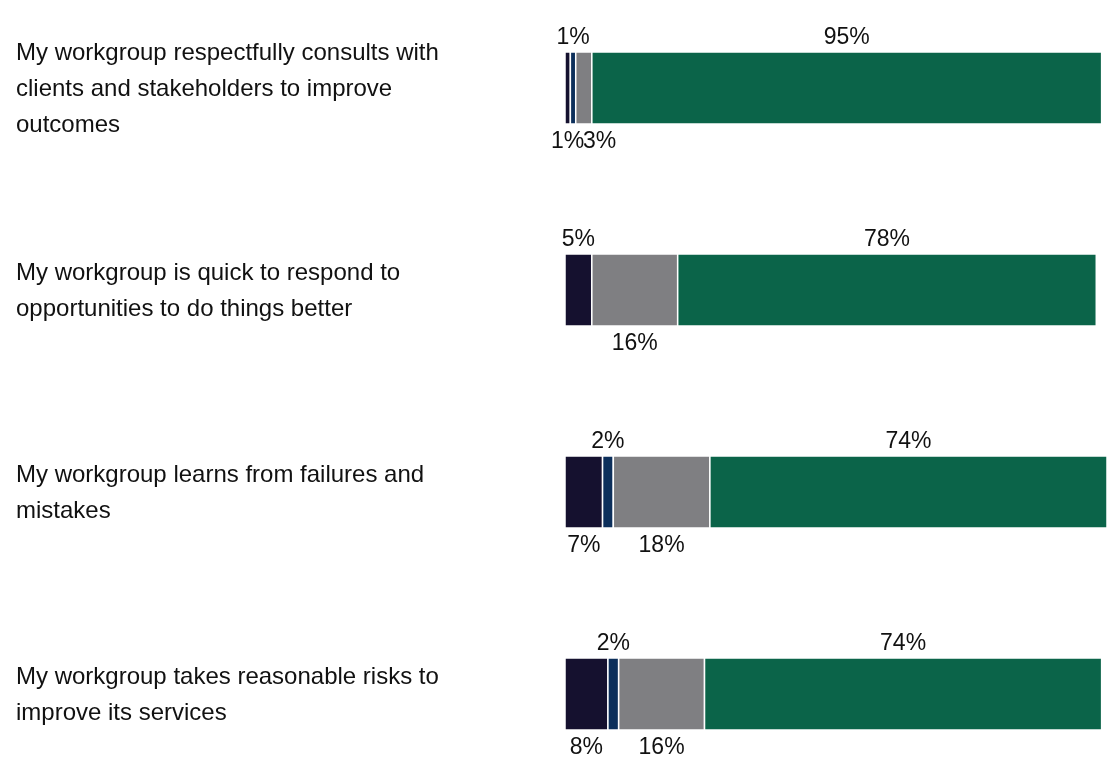 The width and height of the screenshot is (1107, 775). Describe the element at coordinates (886, 238) in the screenshot. I see `data-label: 78%` at that location.